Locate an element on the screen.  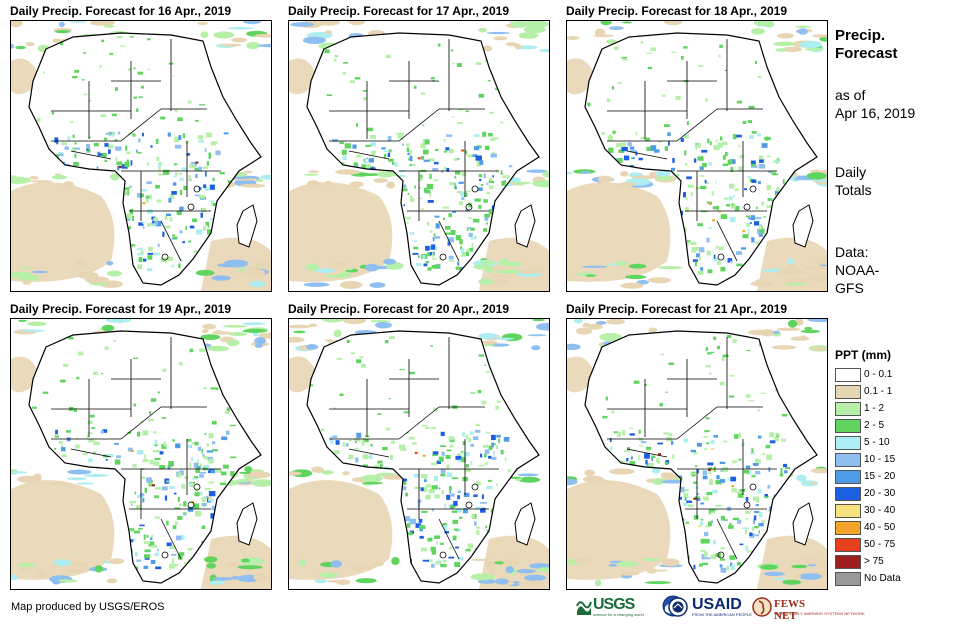
usgs-wordmark: USGS is located at coordinates (614, 604).